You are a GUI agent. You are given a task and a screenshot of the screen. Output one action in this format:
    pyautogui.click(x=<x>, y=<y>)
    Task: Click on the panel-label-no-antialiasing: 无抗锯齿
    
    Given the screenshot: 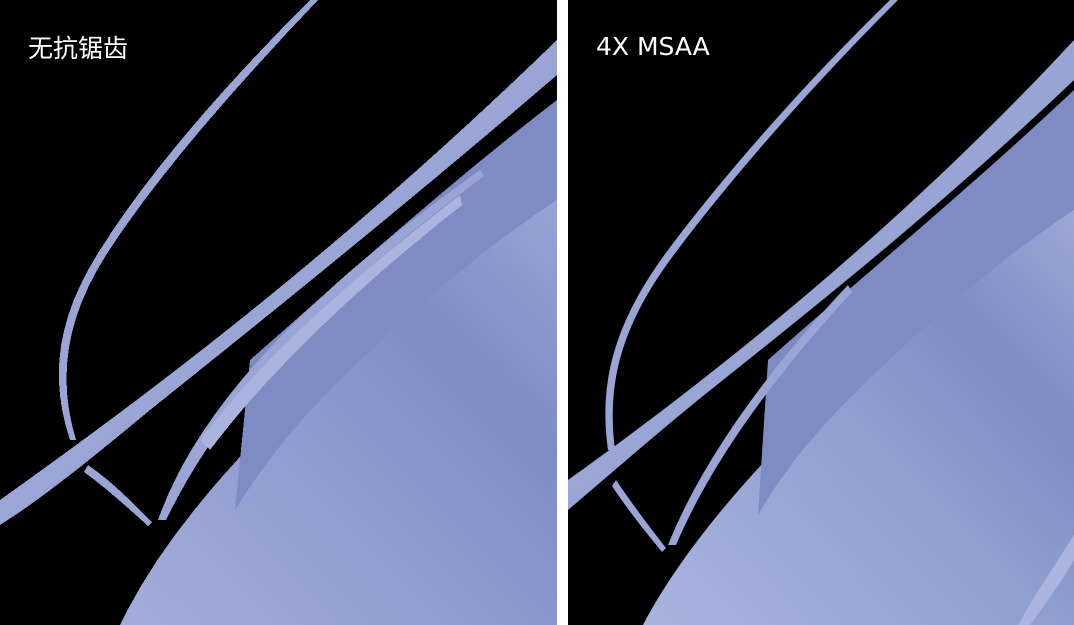 What is the action you would take?
    pyautogui.click(x=78, y=48)
    